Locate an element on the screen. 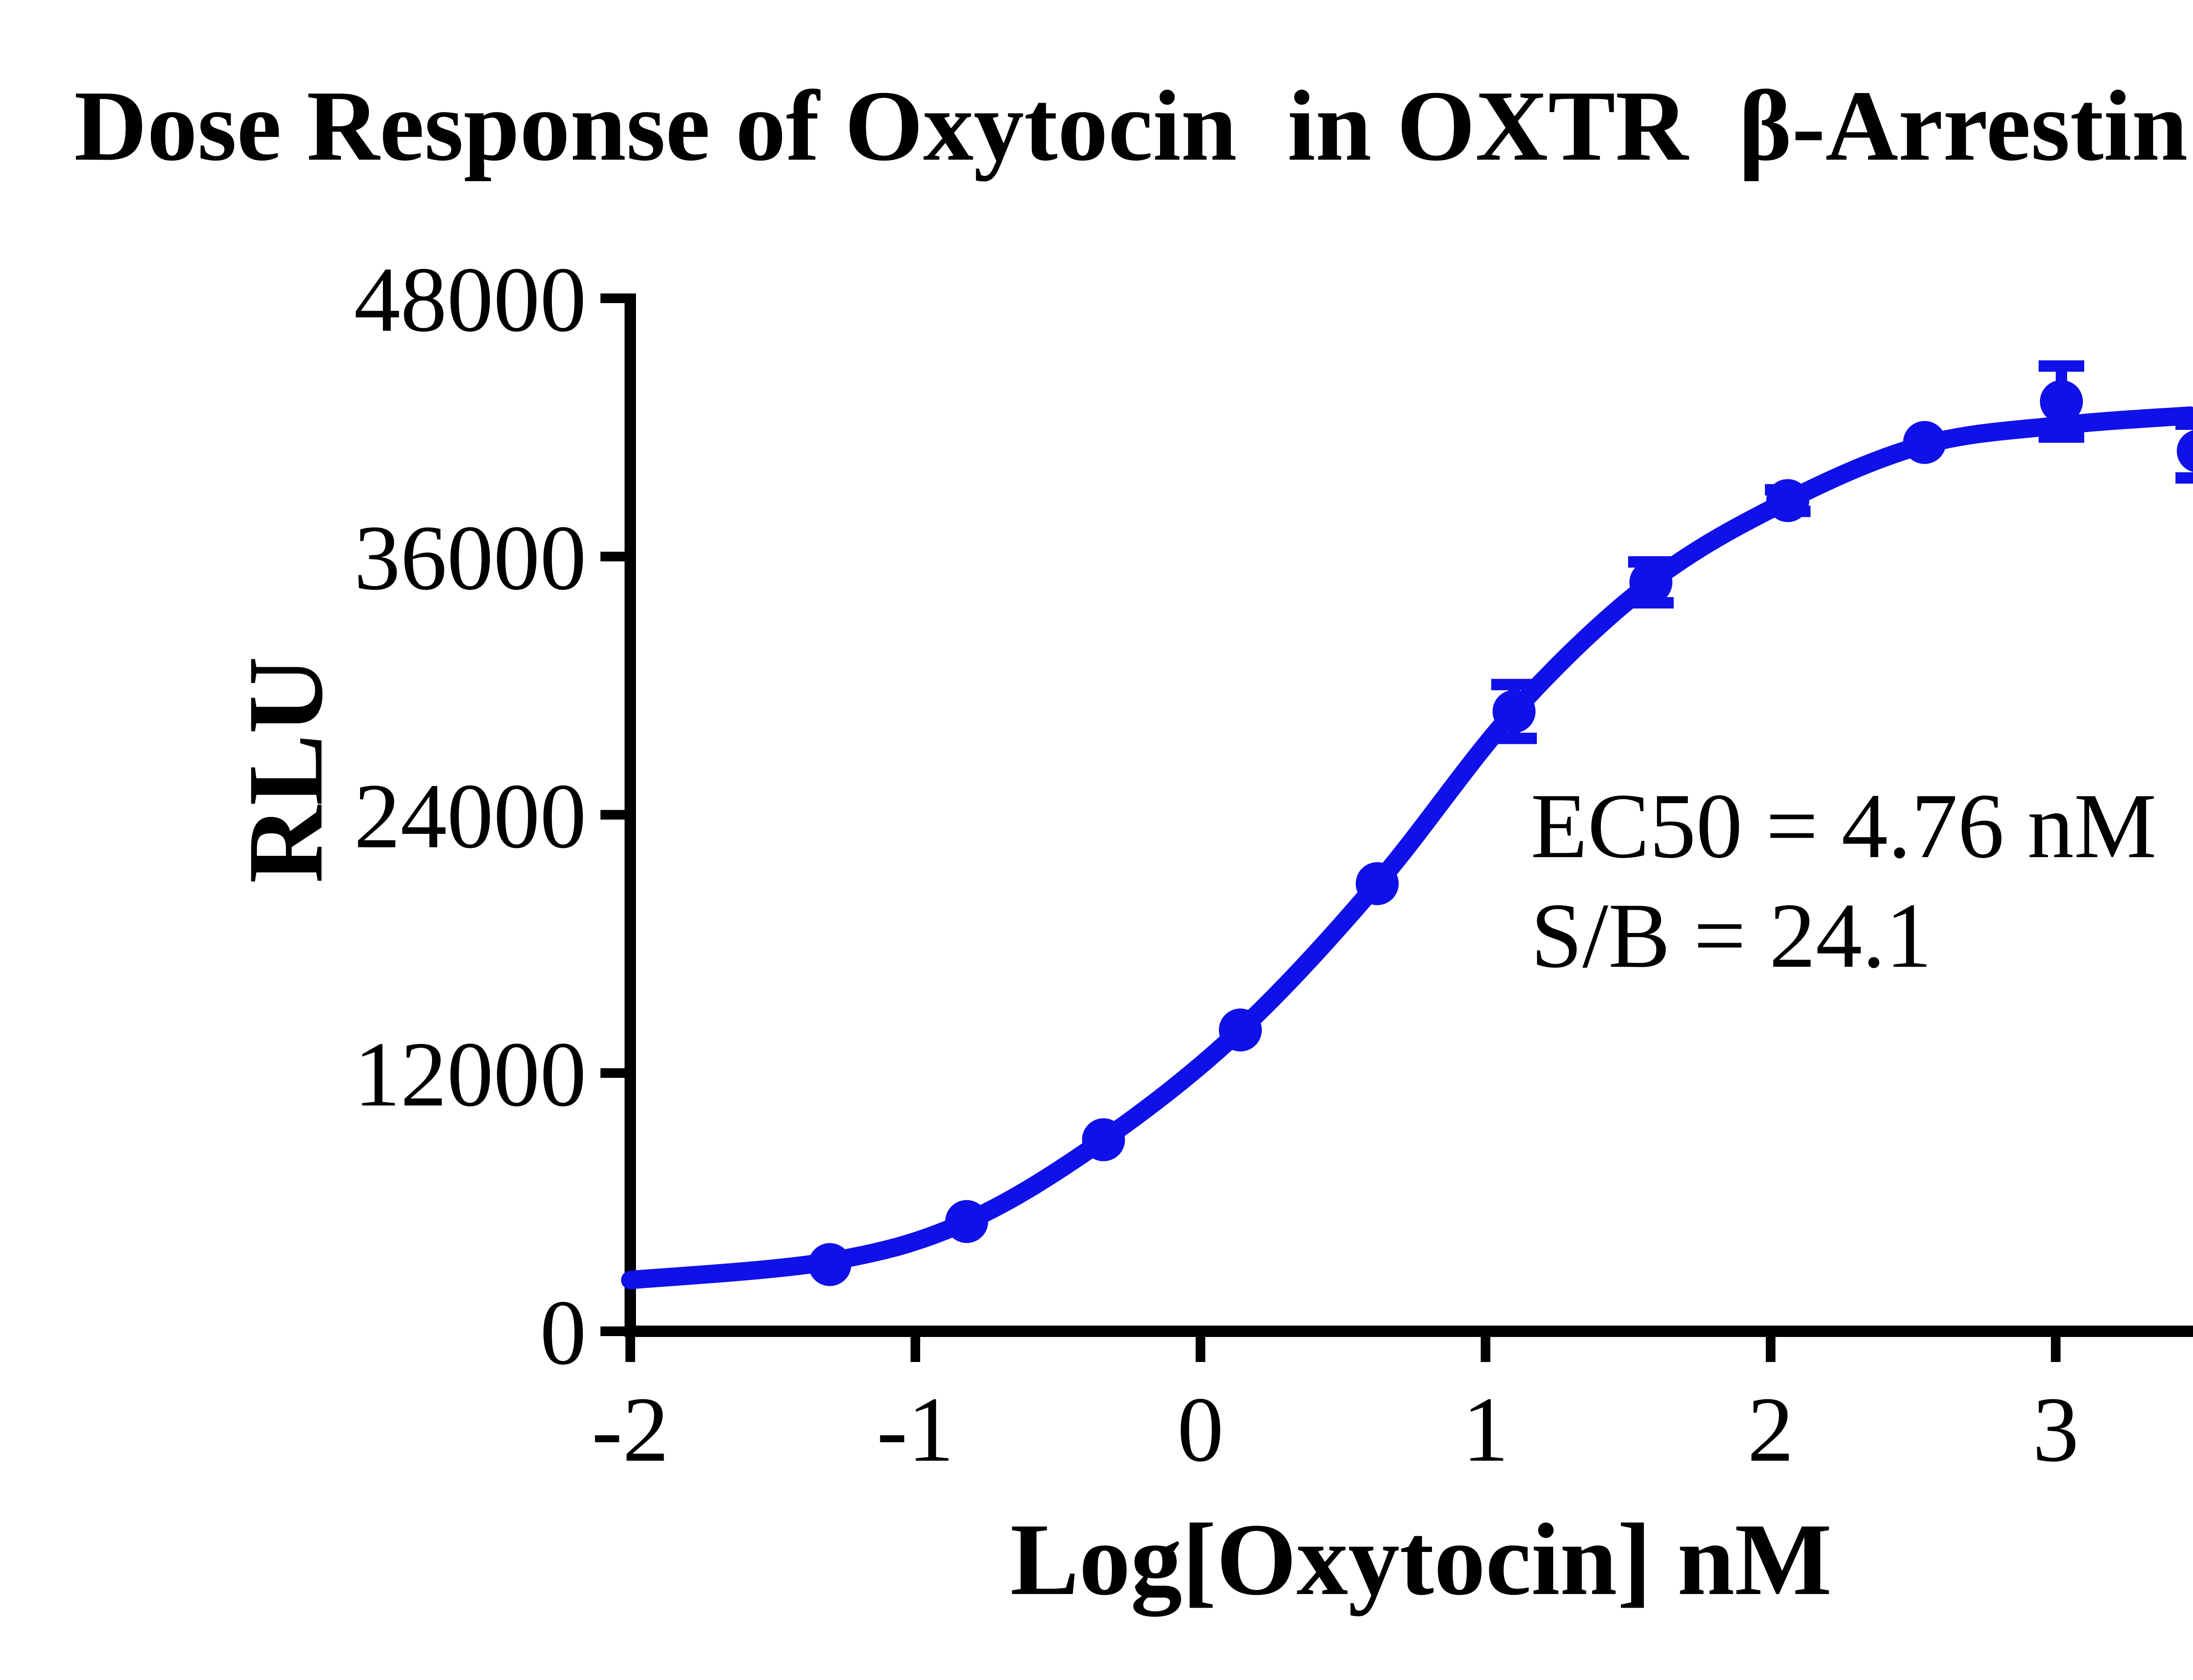 This screenshot has height=1680, width=2193. y-tick-label: 0 is located at coordinates (563, 1332).